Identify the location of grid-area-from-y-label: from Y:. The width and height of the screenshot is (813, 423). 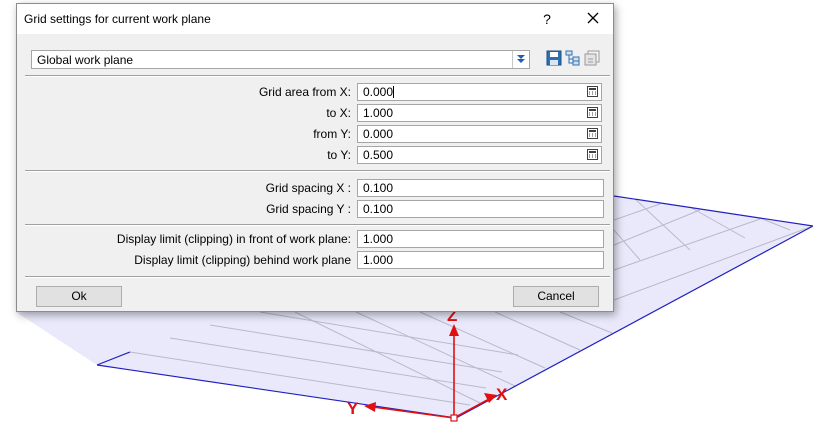
(332, 134).